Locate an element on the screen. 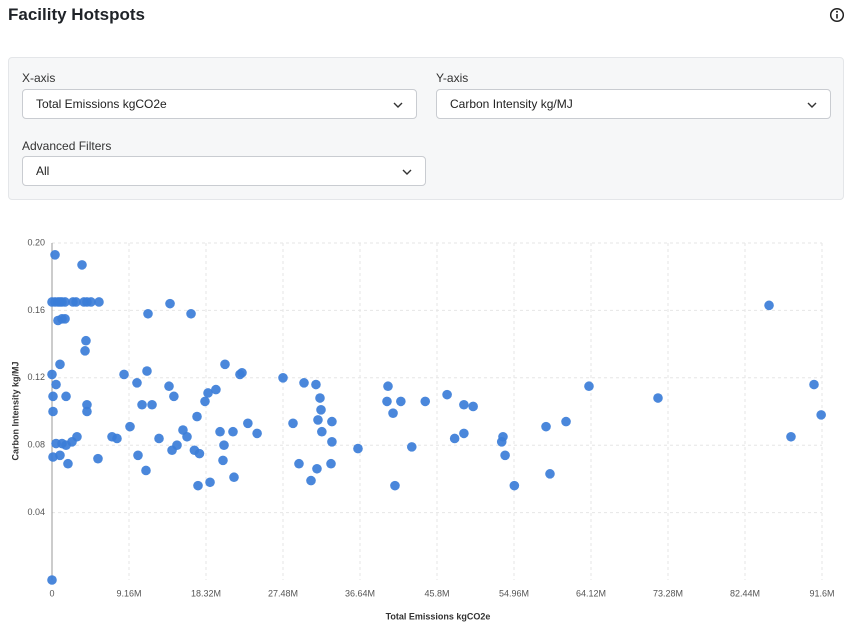  y-tick-label: 0.04 is located at coordinates (36, 512).